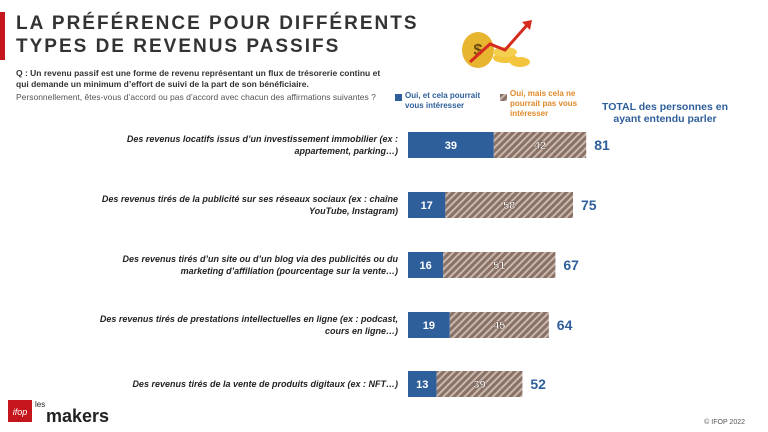 The image size is (768, 432). What do you see at coordinates (571, 265) in the screenshot?
I see `total-value: 67` at bounding box center [571, 265].